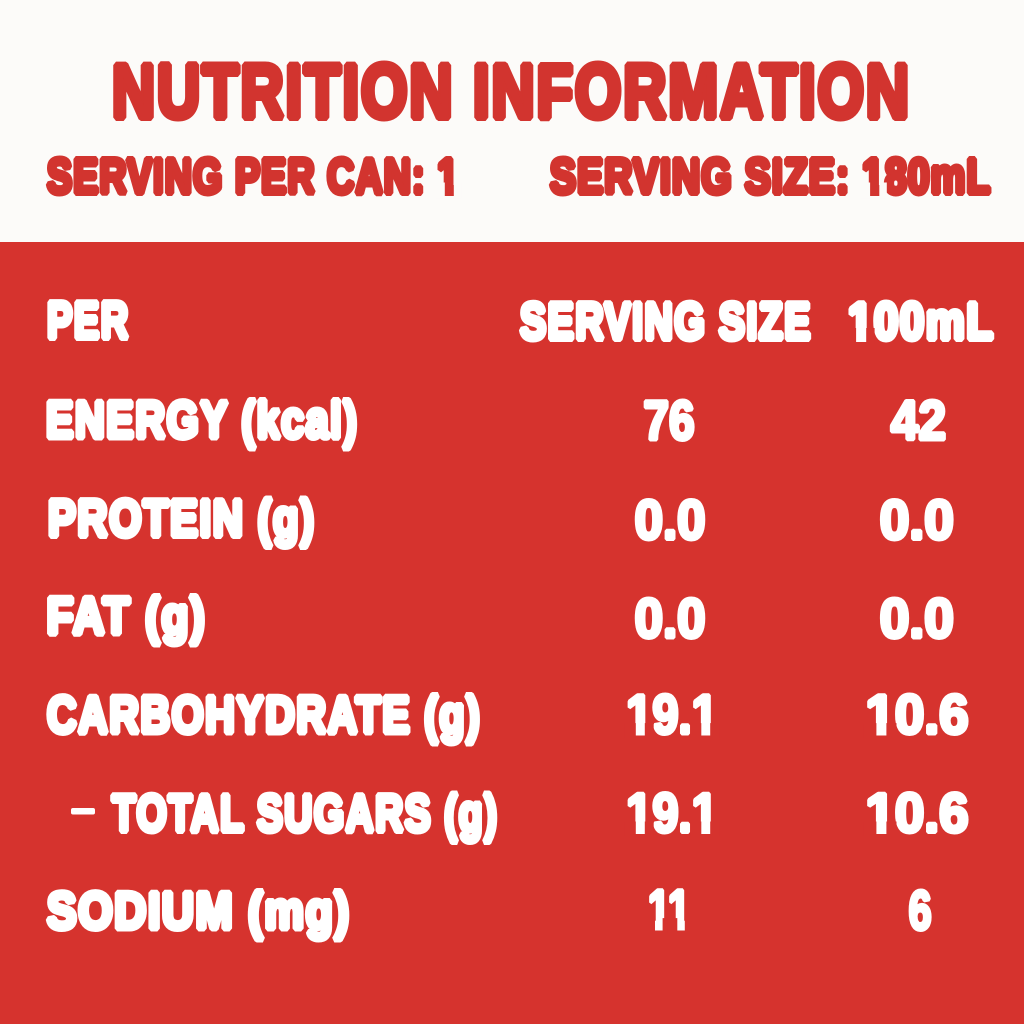 This screenshot has width=1024, height=1024. Describe the element at coordinates (127, 616) in the screenshot. I see `svg-text: FAT (g)` at that location.